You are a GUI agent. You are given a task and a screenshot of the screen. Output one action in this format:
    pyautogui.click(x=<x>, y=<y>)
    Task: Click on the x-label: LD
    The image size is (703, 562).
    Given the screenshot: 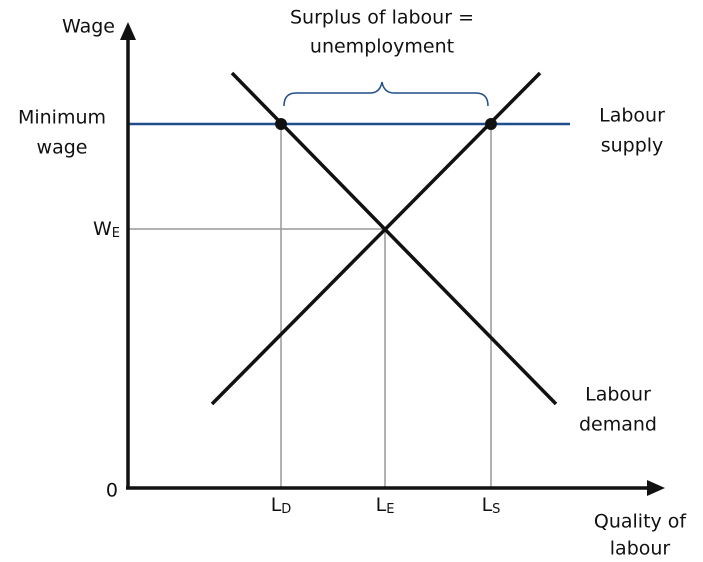 What is the action you would take?
    pyautogui.click(x=281, y=505)
    